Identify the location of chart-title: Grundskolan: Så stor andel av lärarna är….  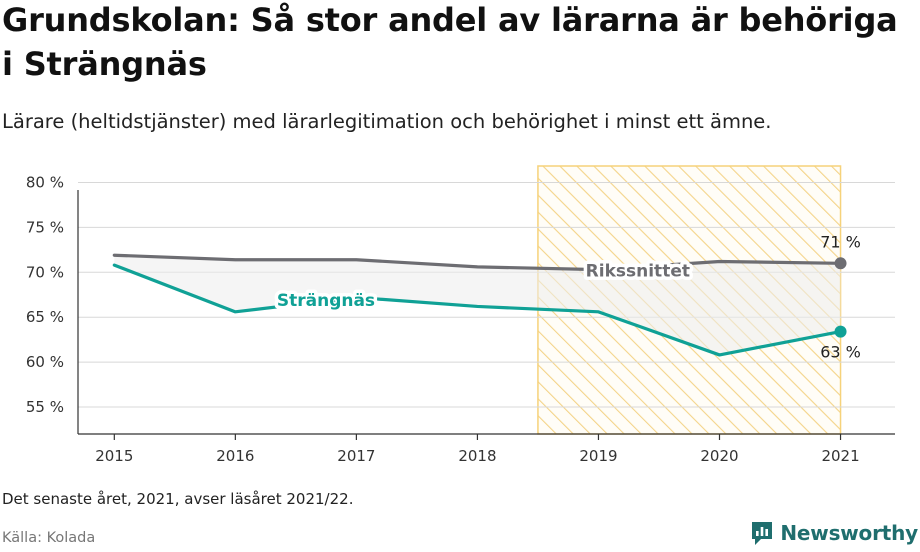
(450, 42).